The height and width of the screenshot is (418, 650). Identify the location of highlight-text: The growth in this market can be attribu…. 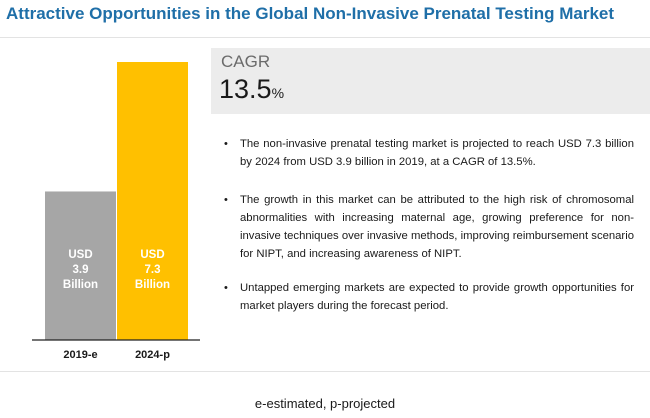
(437, 227).